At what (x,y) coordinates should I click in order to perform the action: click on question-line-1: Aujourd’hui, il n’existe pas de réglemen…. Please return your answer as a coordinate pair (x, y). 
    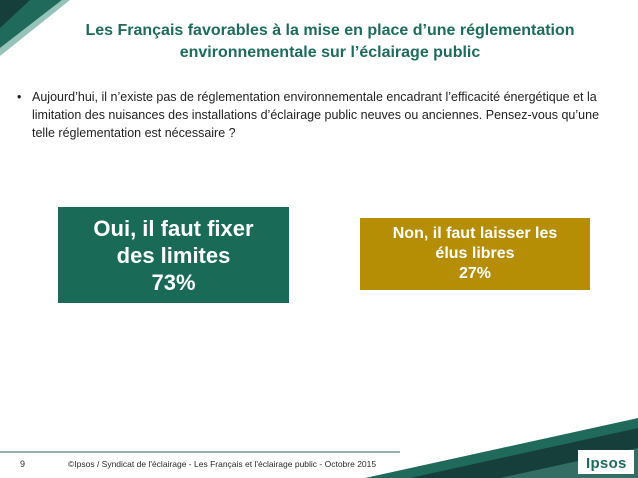
    Looking at the image, I should click on (314, 97).